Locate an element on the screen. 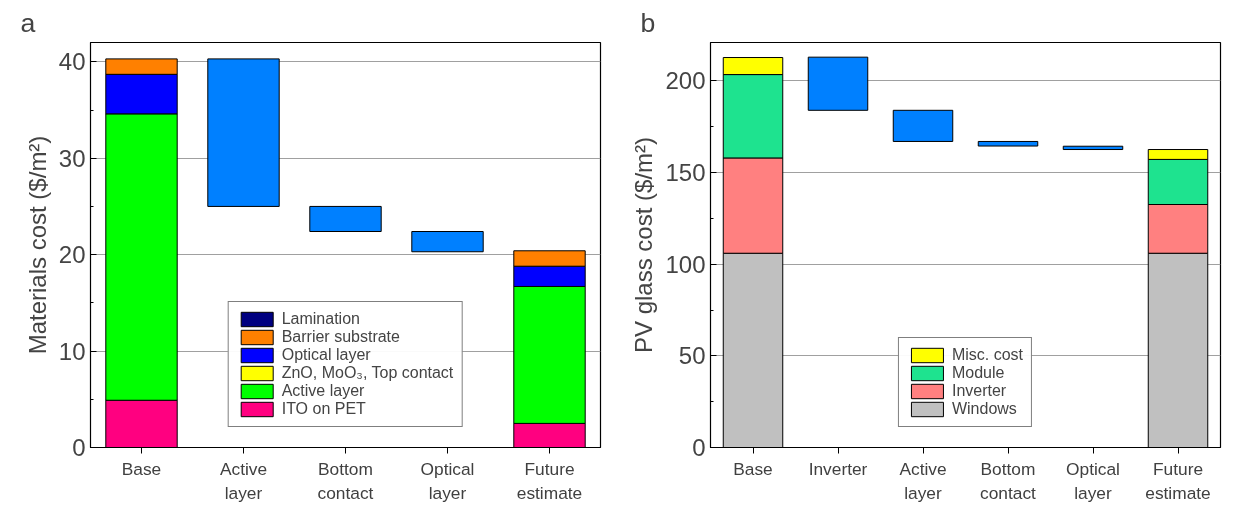  y-axis-title: PV glass cost ($/m²) is located at coordinates (644, 245).